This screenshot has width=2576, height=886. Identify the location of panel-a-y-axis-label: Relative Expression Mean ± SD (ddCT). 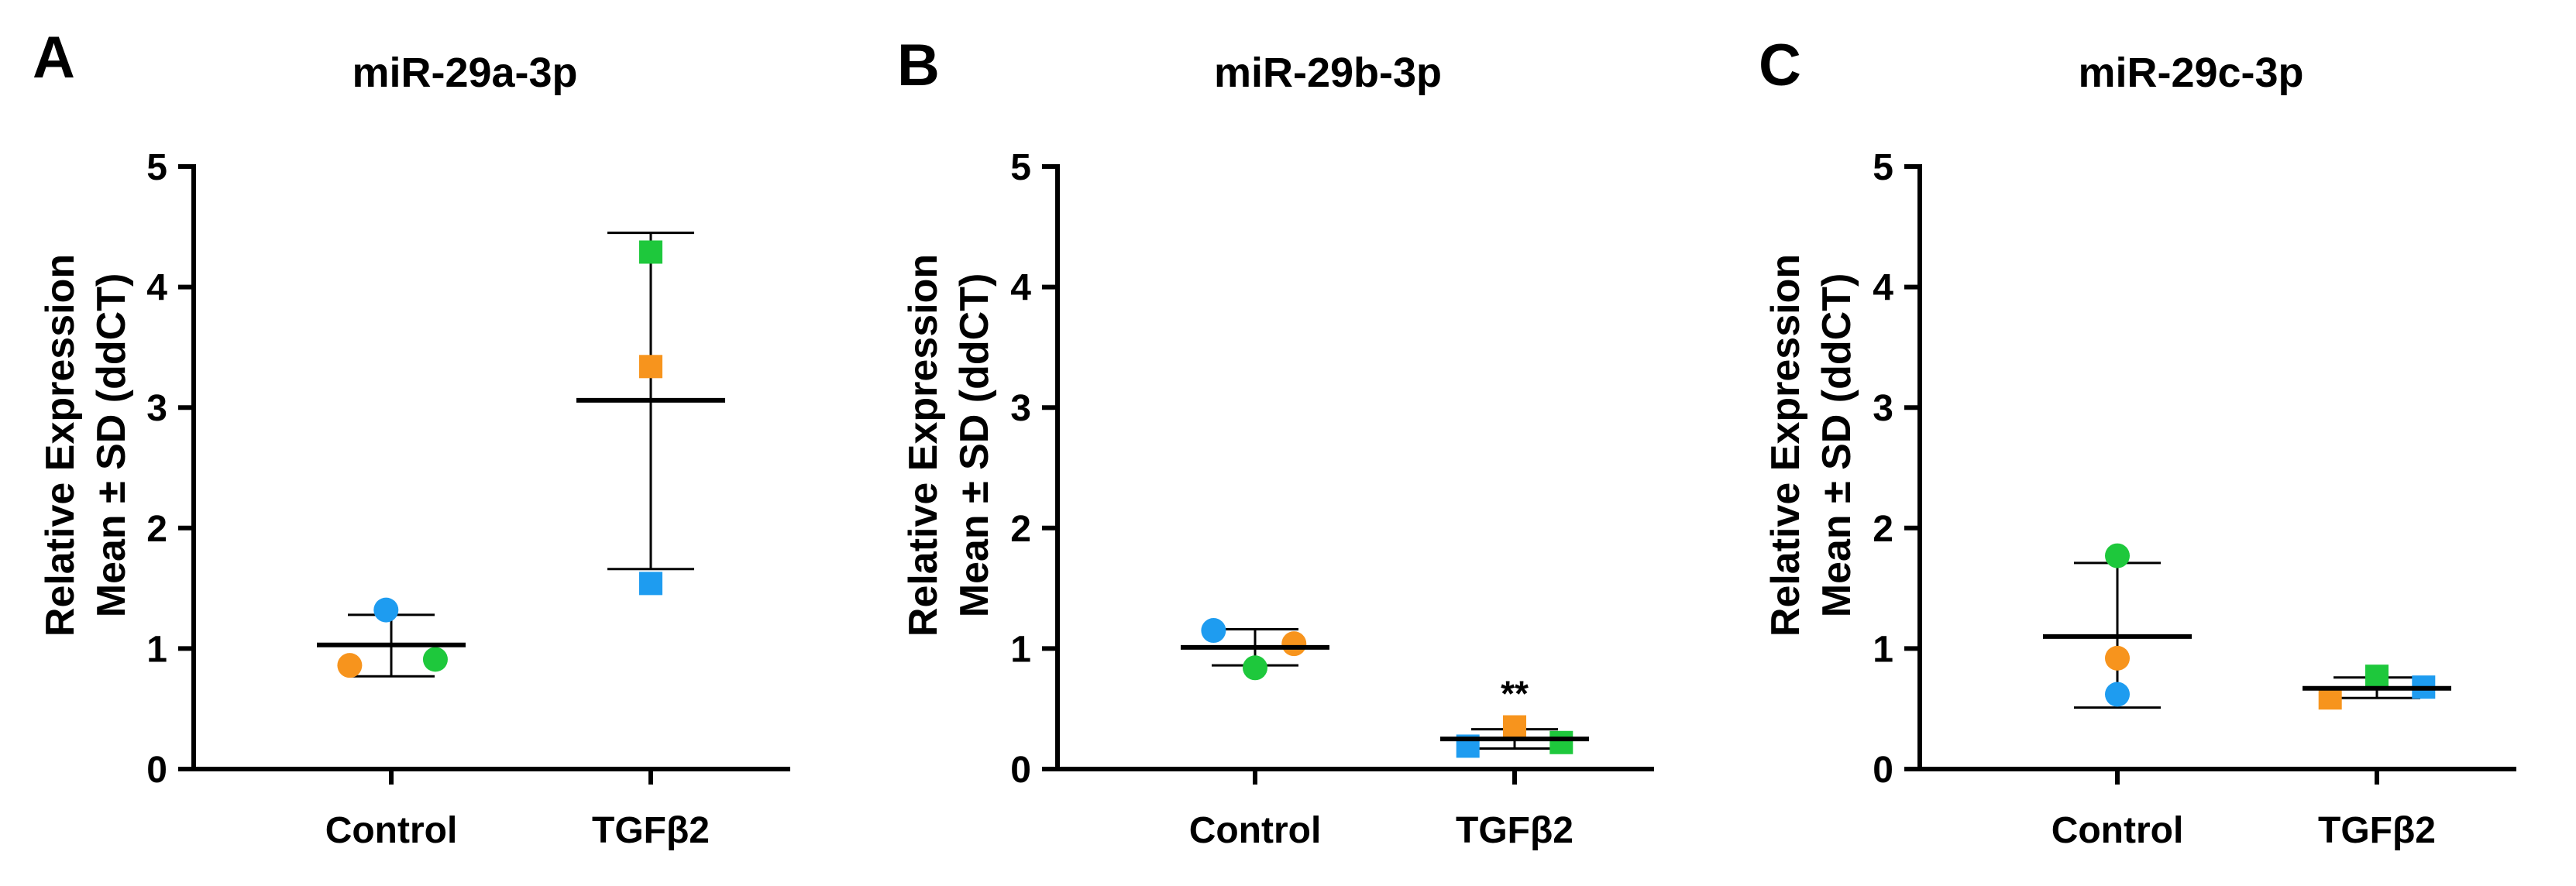
(86, 446).